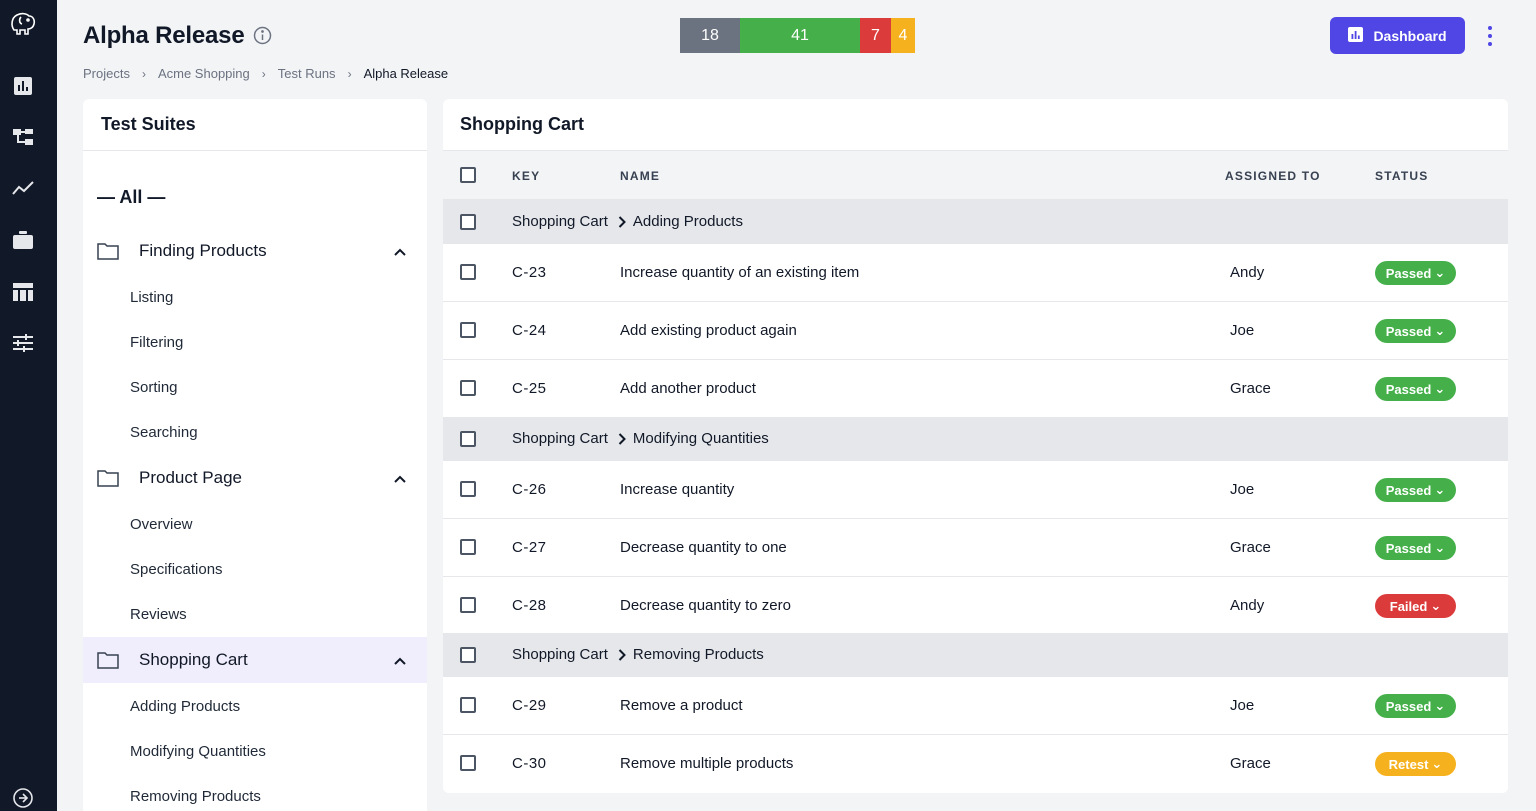 The height and width of the screenshot is (811, 1536). What do you see at coordinates (23, 24) in the screenshot?
I see `elephant-logo-icon` at bounding box center [23, 24].